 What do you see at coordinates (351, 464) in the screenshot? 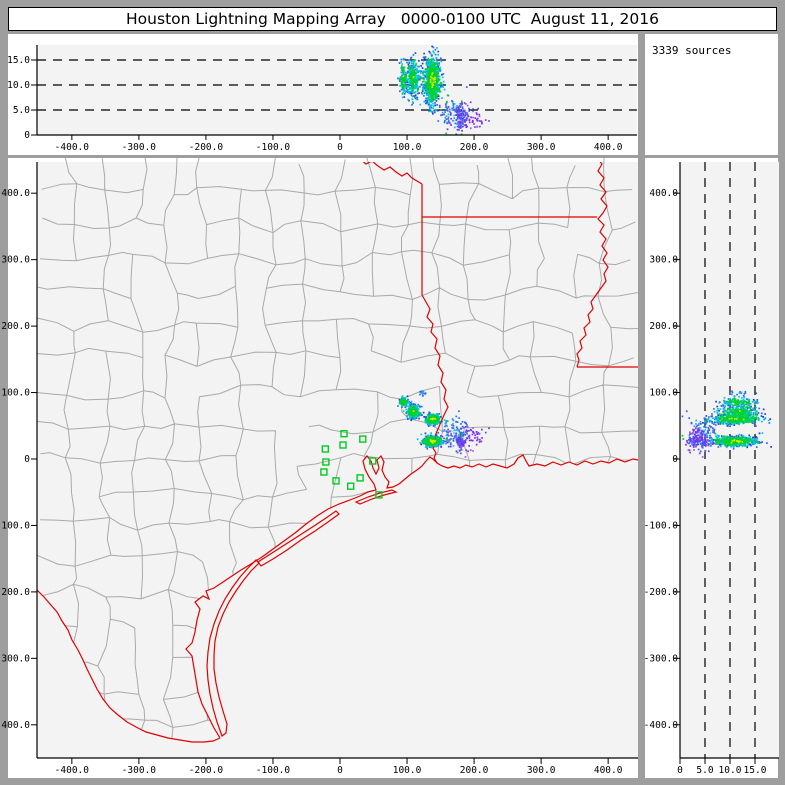
I see `stations-layer` at bounding box center [351, 464].